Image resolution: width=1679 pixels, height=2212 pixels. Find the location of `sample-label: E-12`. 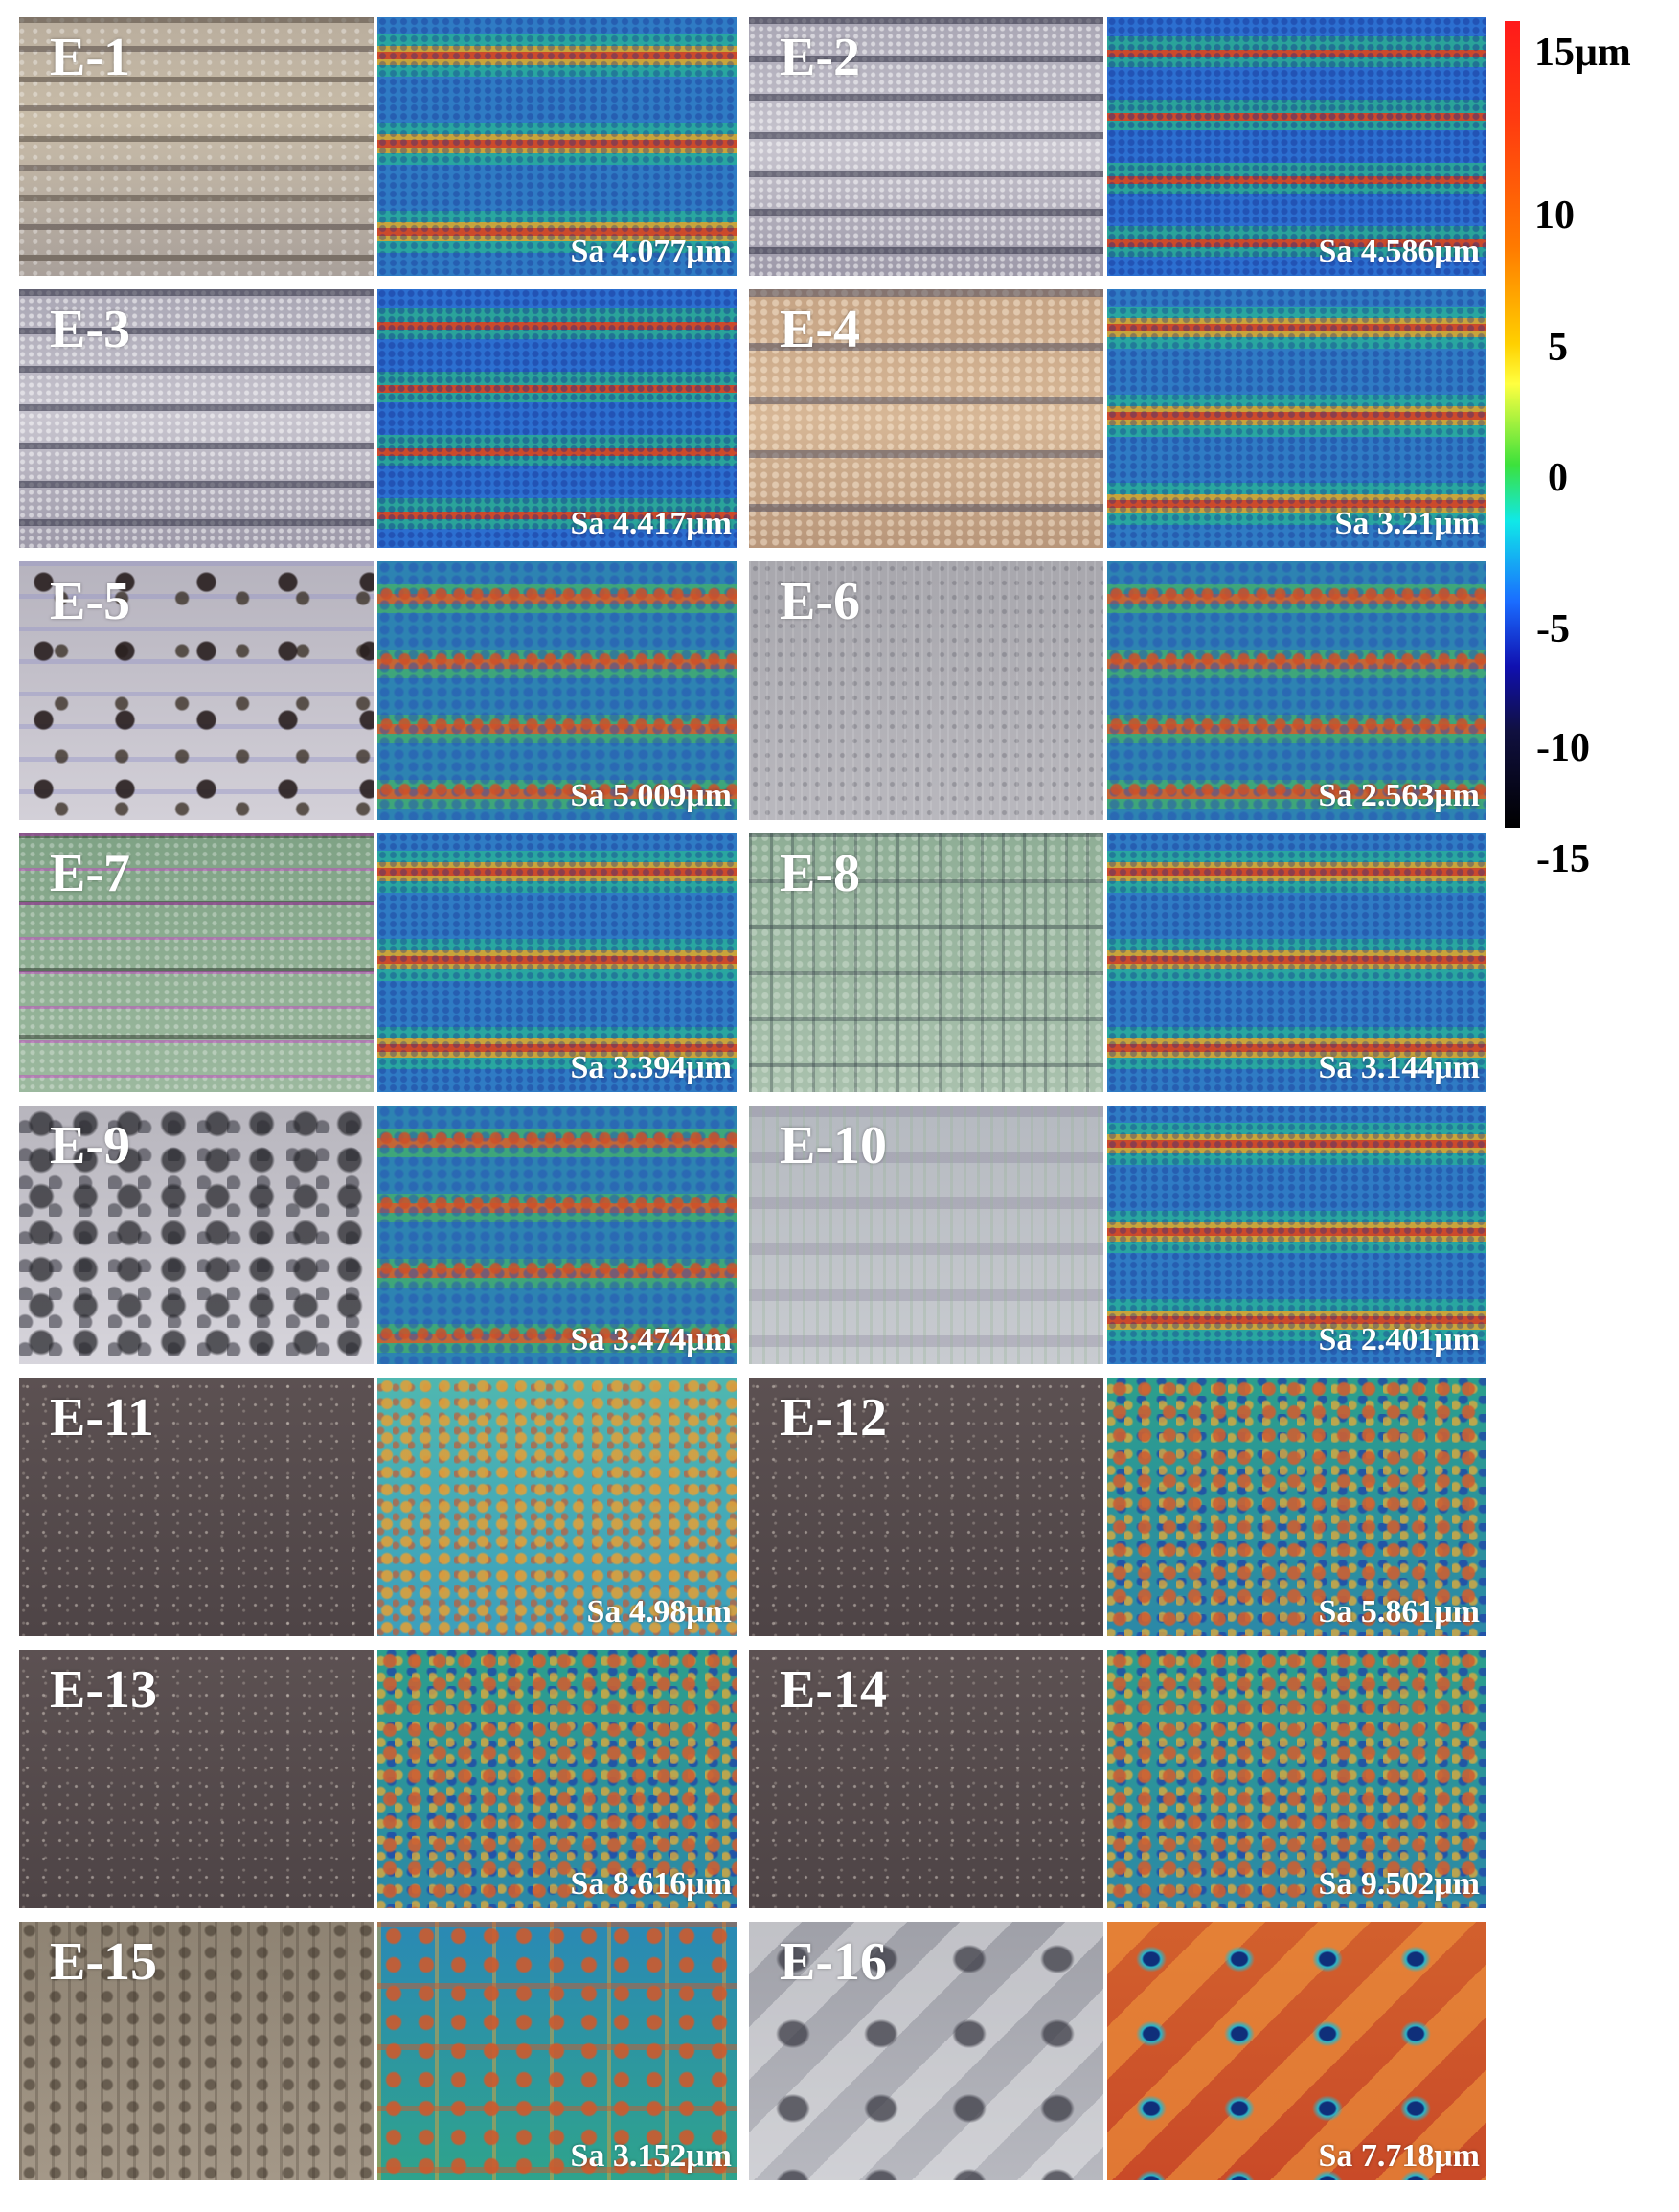

sample-label: E-12 is located at coordinates (834, 1418).